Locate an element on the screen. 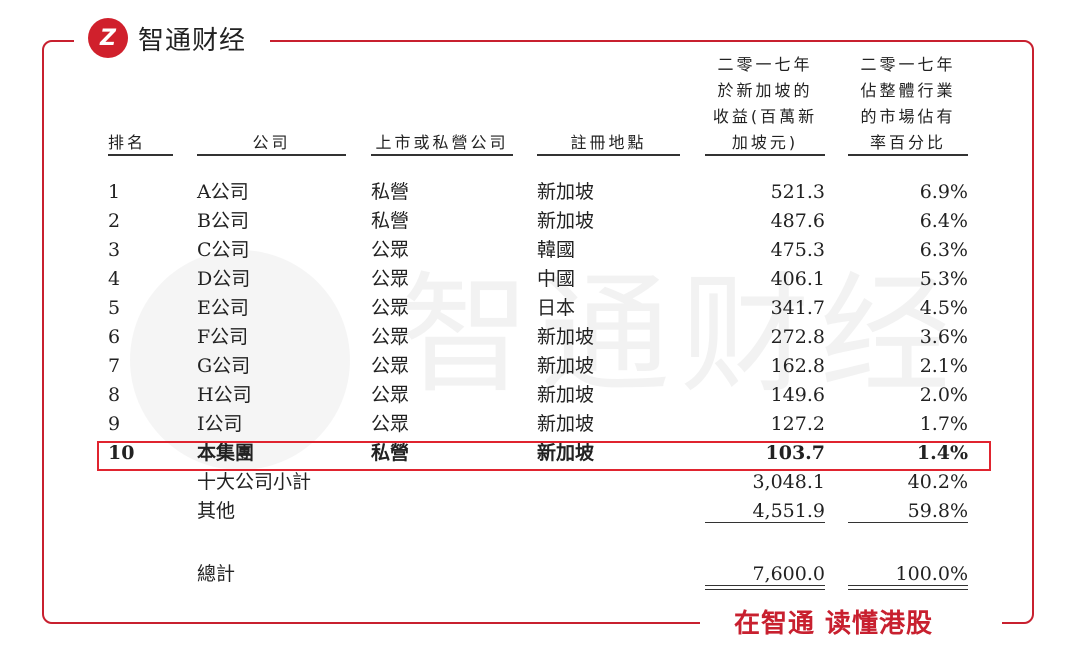  summary-label: 總計 is located at coordinates (216, 574).